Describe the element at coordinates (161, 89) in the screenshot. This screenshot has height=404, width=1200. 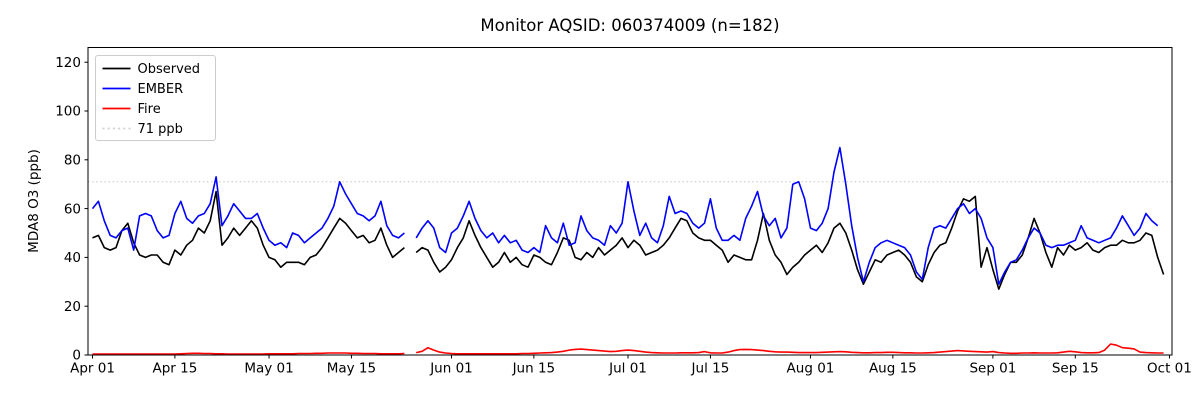
I see `legend-label: EMBER` at that location.